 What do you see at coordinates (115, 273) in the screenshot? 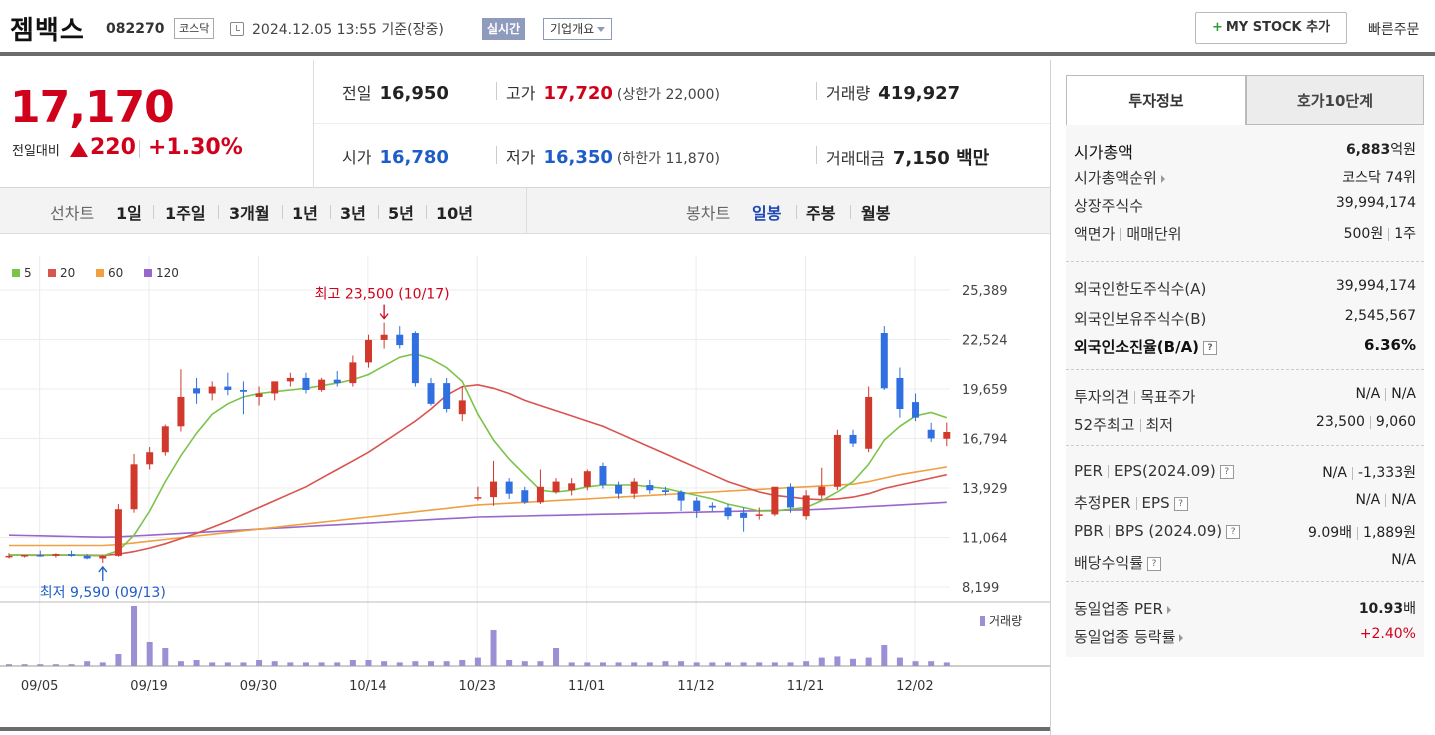
I see `legend-label-ma60: 60` at bounding box center [115, 273].